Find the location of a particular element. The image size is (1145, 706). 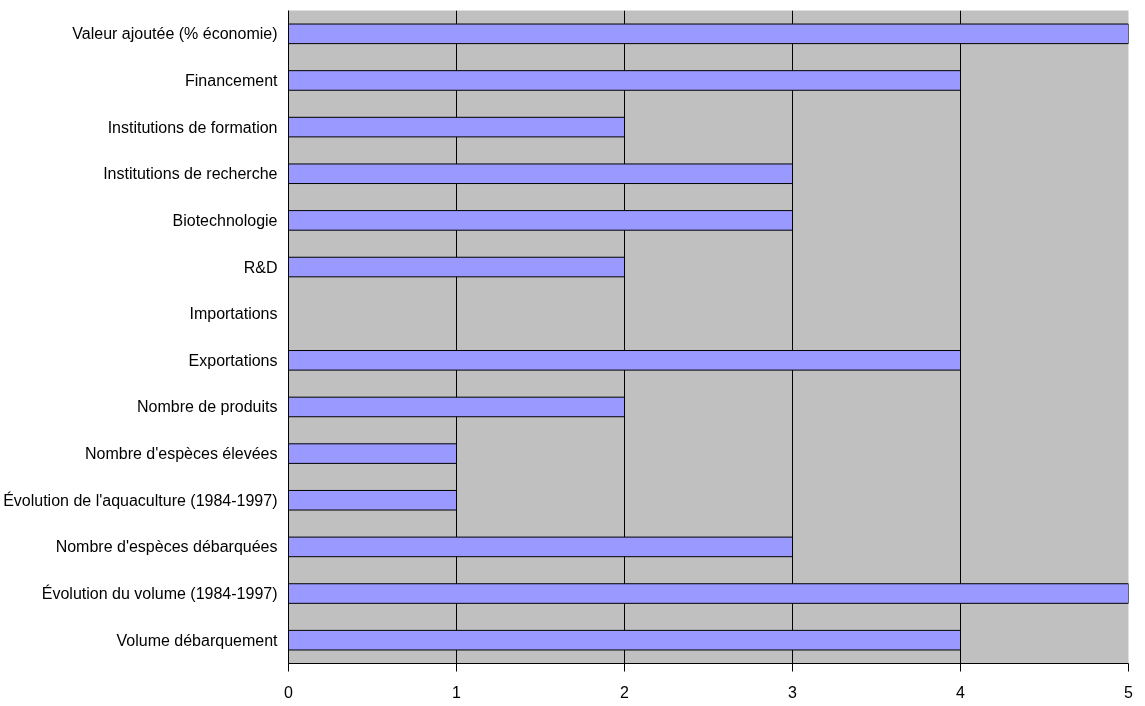

y-tick-label: Exportations is located at coordinates (233, 360).